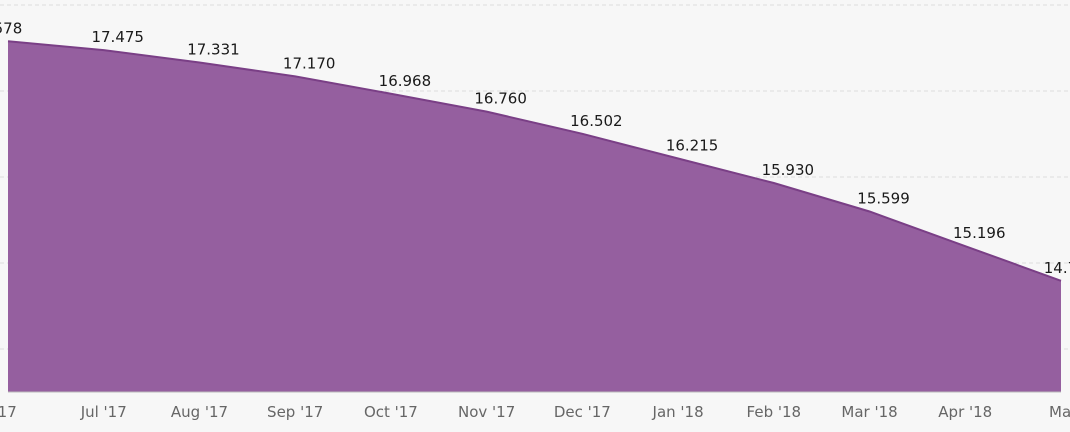  Describe the element at coordinates (788, 170) in the screenshot. I see `data-label: 15.930` at that location.